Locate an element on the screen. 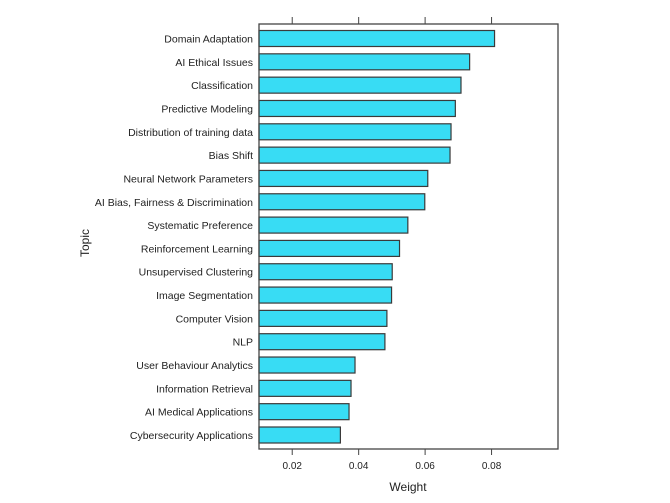  y-axis-label: Topic is located at coordinates (85, 243).